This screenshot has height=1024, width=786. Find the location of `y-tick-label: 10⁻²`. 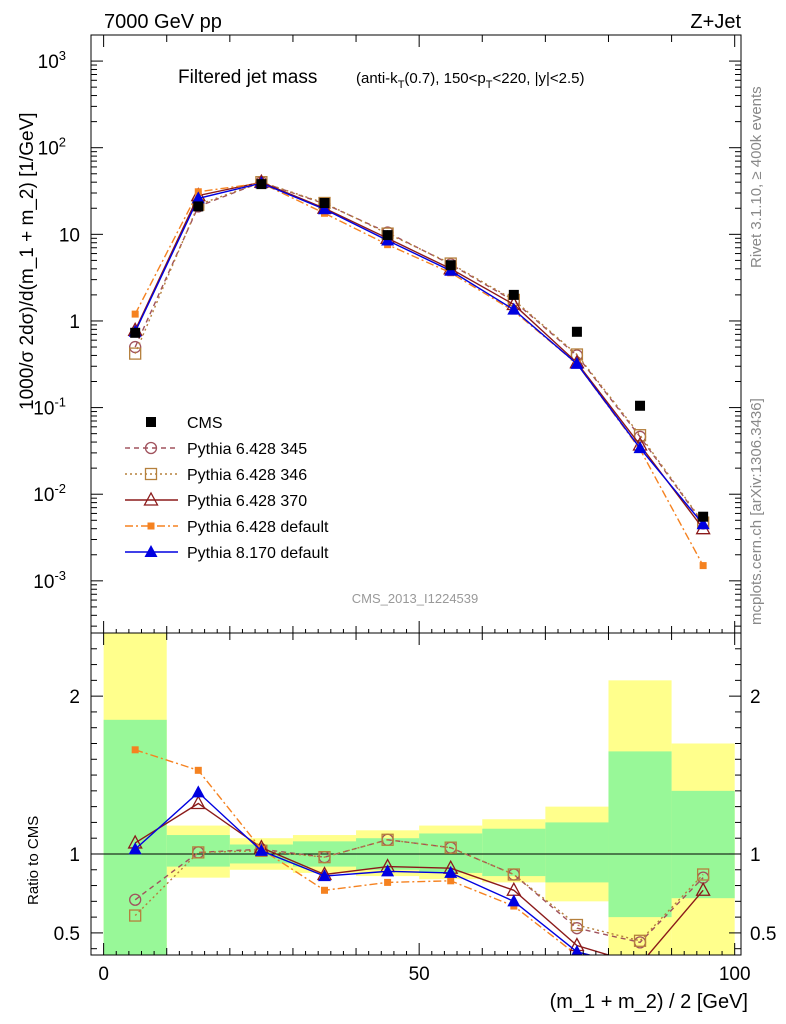

y-tick-label: 10⁻² is located at coordinates (49, 493).